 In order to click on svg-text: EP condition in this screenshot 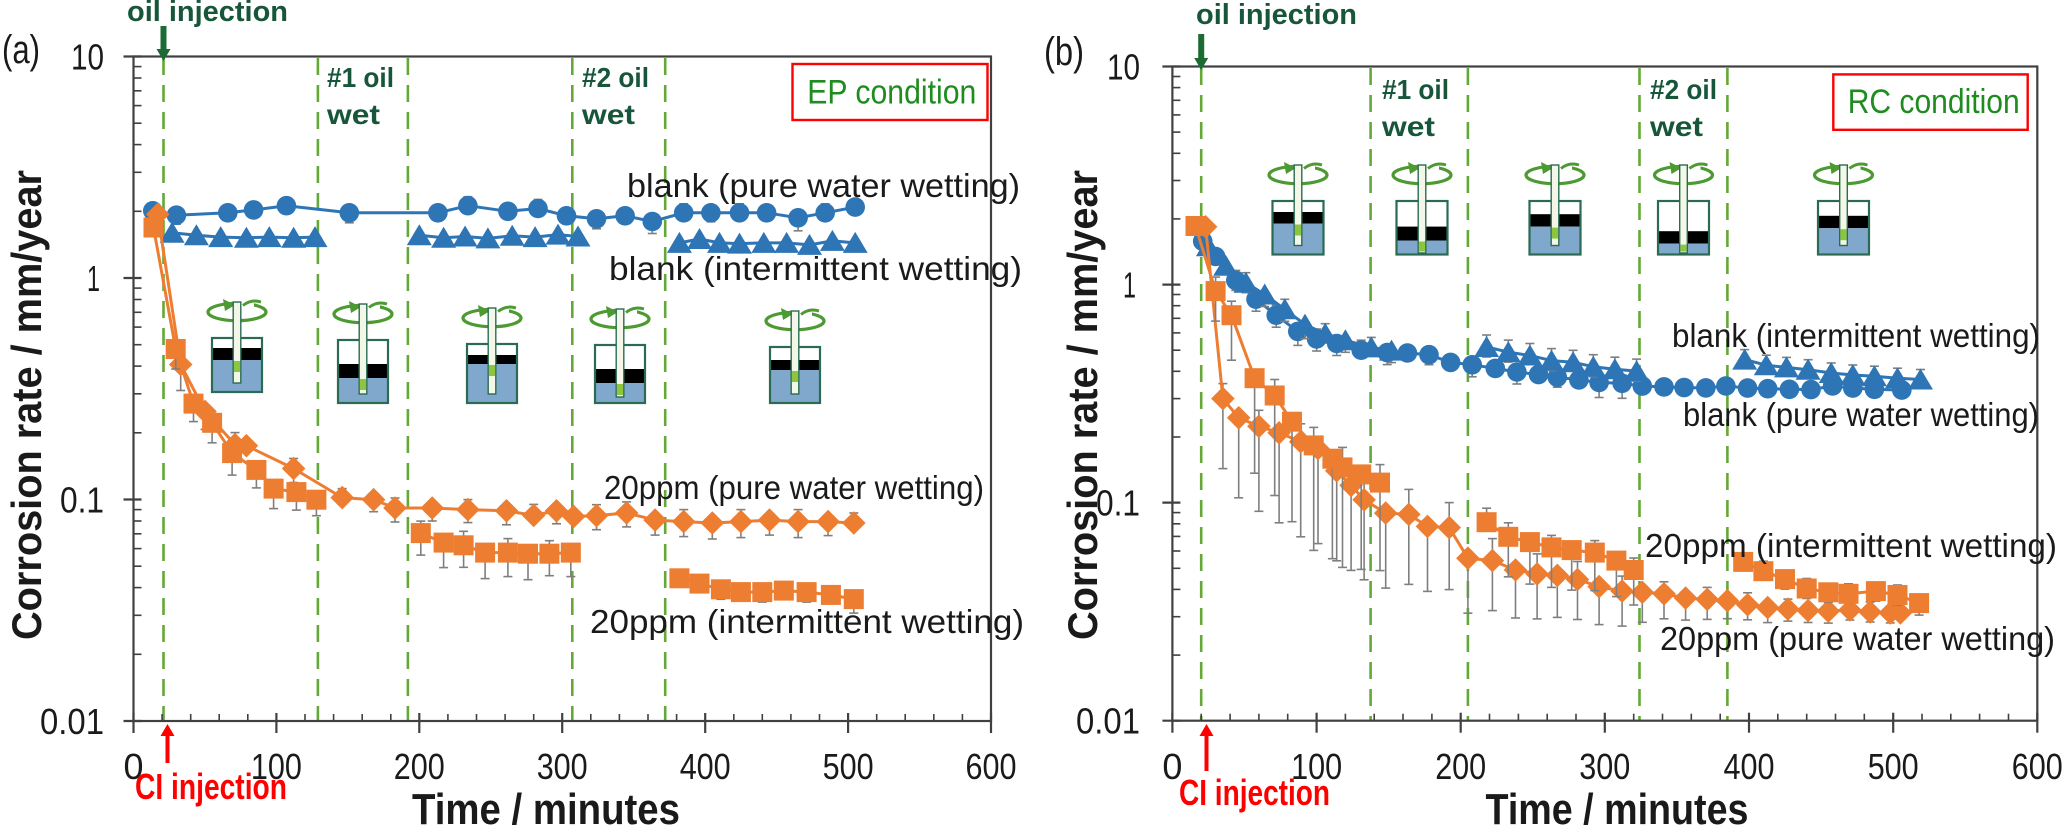, I will do `click(891, 93)`.